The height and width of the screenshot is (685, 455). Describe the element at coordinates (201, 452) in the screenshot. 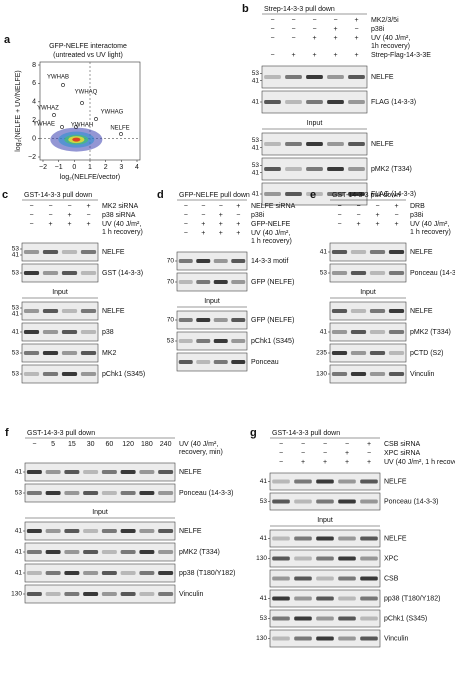

I see `condition-label: recovery, min)` at that location.